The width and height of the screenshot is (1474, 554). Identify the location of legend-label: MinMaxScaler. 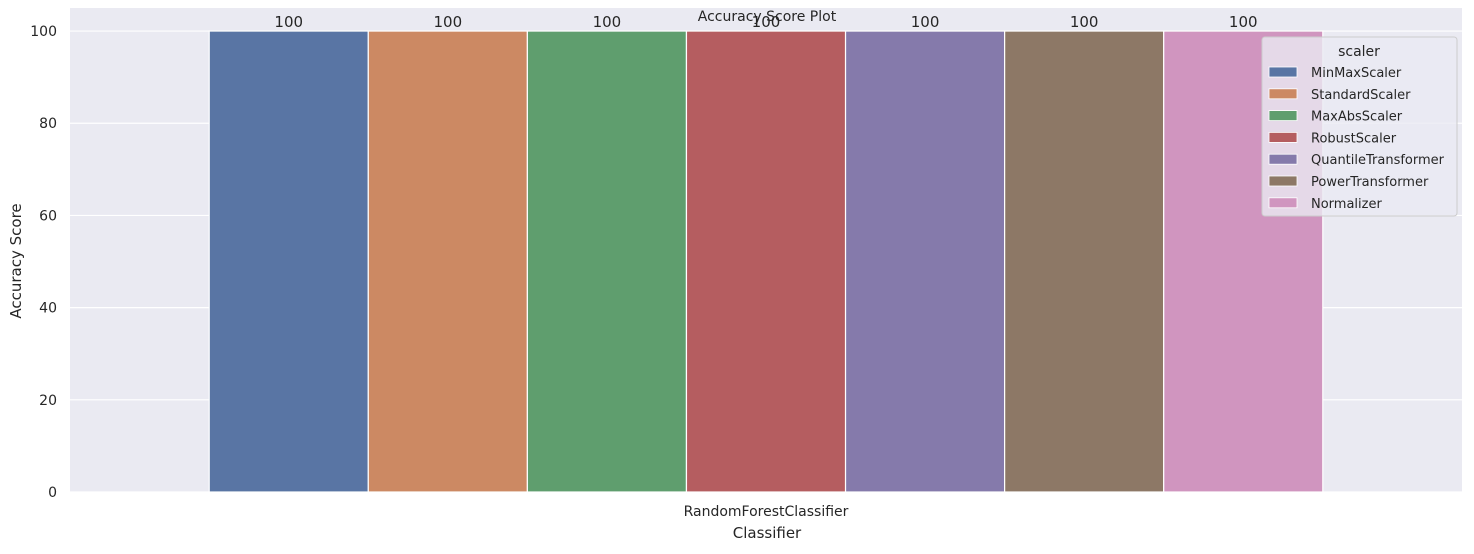
(1356, 73).